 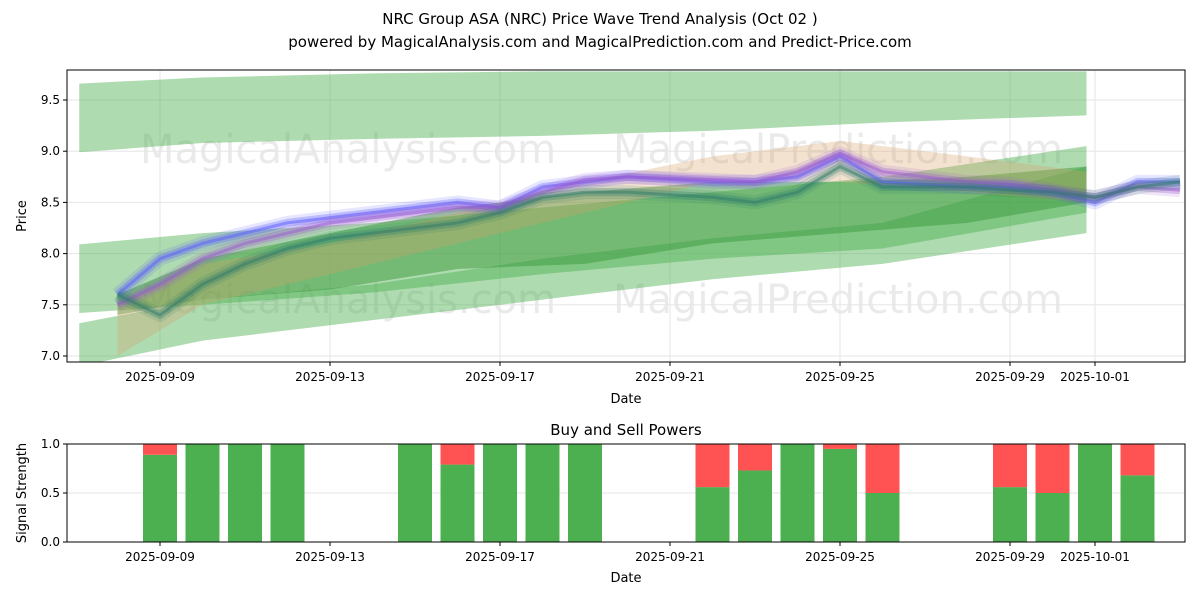 What do you see at coordinates (50, 202) in the screenshot?
I see `y-tick-label: 8.5` at bounding box center [50, 202].